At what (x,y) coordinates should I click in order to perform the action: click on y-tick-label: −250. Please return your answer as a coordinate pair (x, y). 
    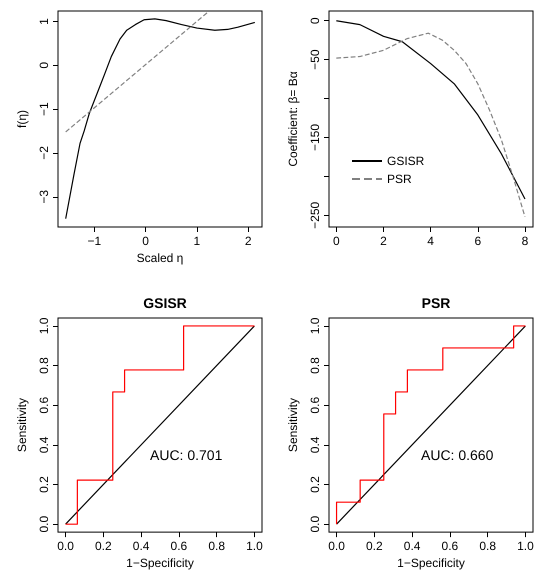
    Looking at the image, I should click on (315, 215).